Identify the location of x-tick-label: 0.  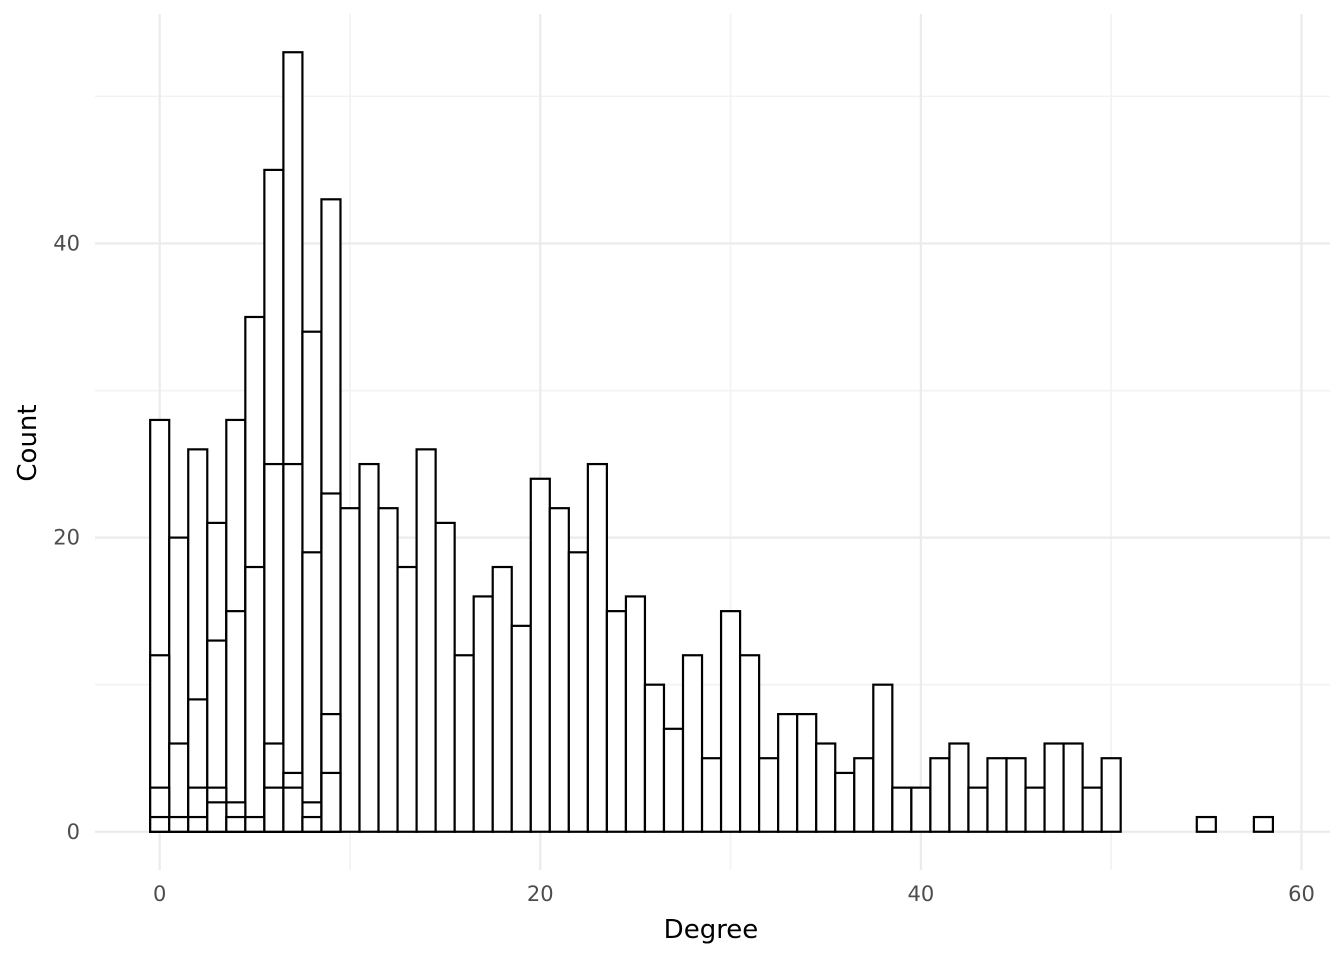
(159, 894).